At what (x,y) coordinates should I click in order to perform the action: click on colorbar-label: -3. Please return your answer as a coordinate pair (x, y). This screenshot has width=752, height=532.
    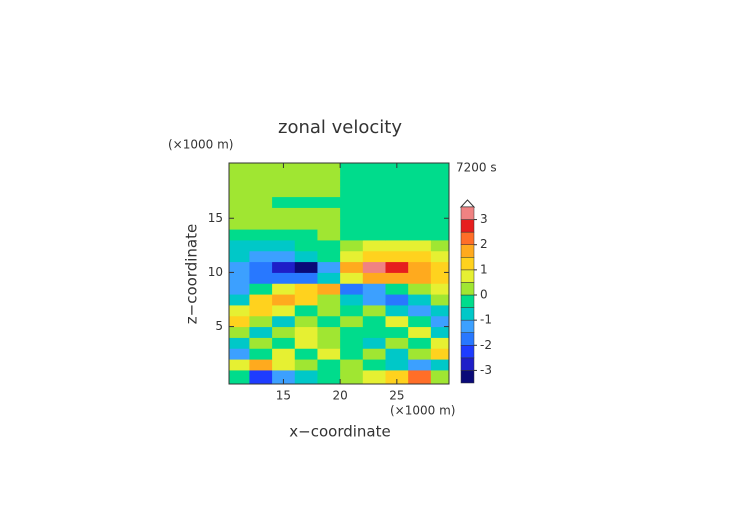
    Looking at the image, I should click on (486, 370).